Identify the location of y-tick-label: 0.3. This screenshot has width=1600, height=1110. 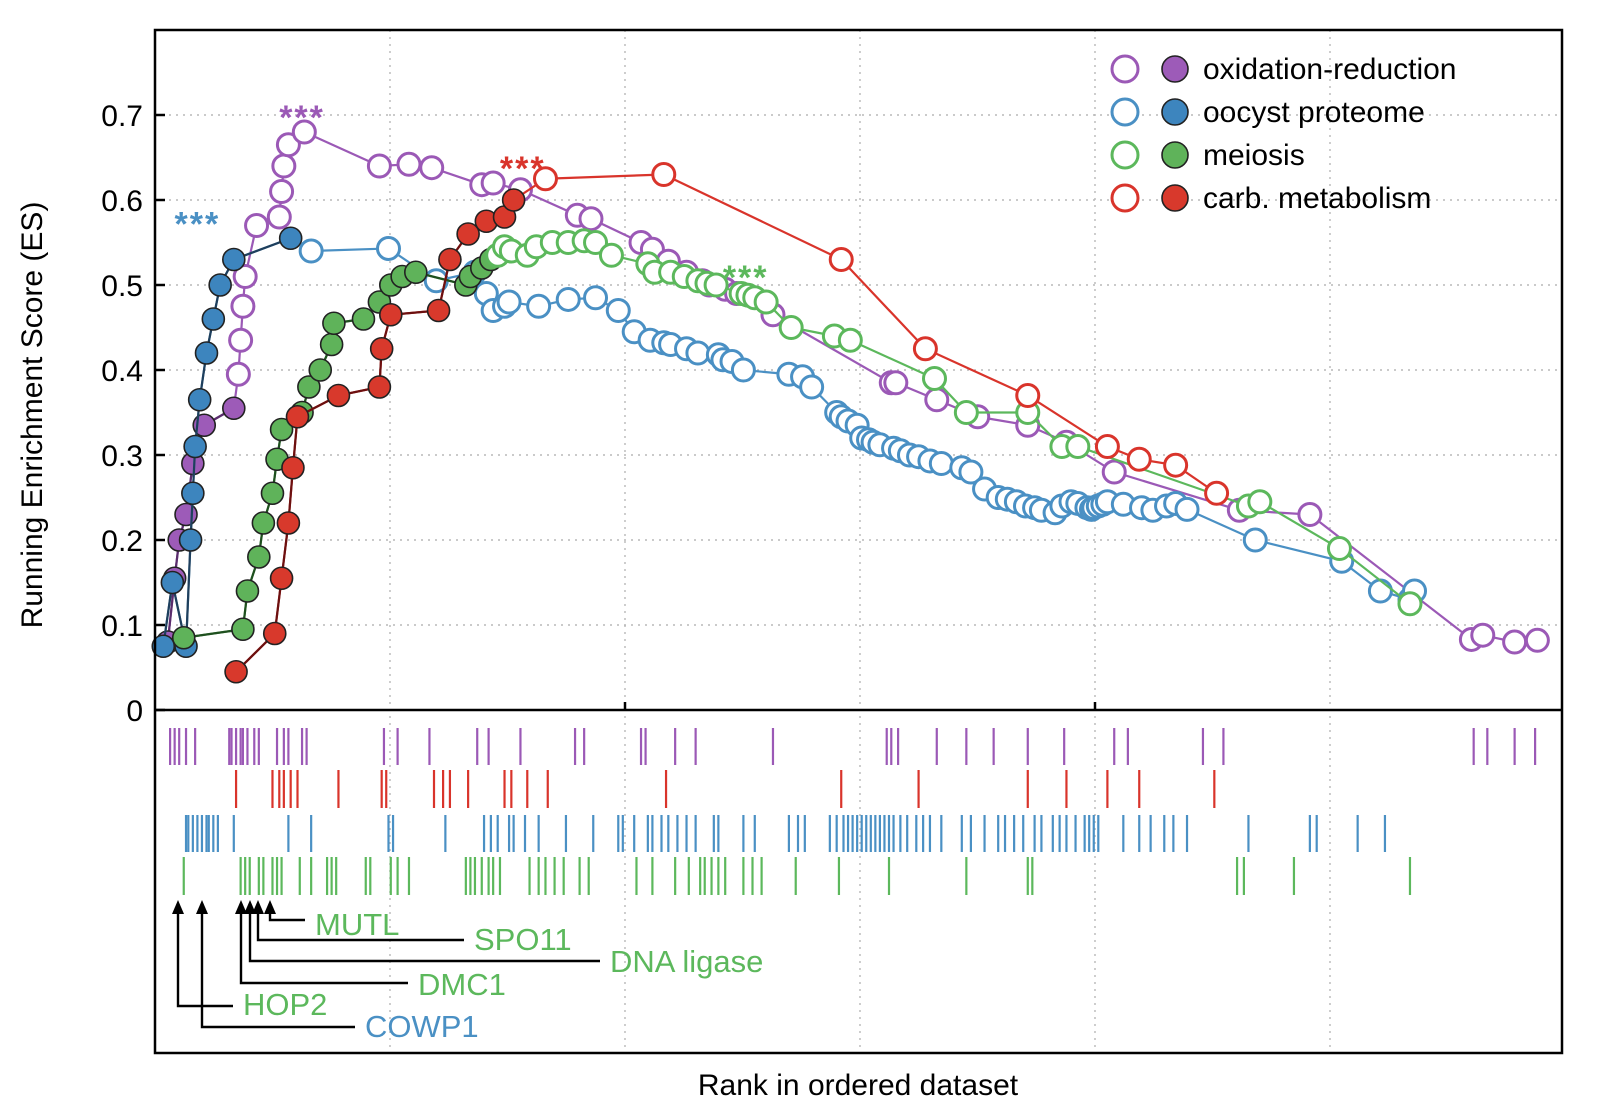
(122, 456).